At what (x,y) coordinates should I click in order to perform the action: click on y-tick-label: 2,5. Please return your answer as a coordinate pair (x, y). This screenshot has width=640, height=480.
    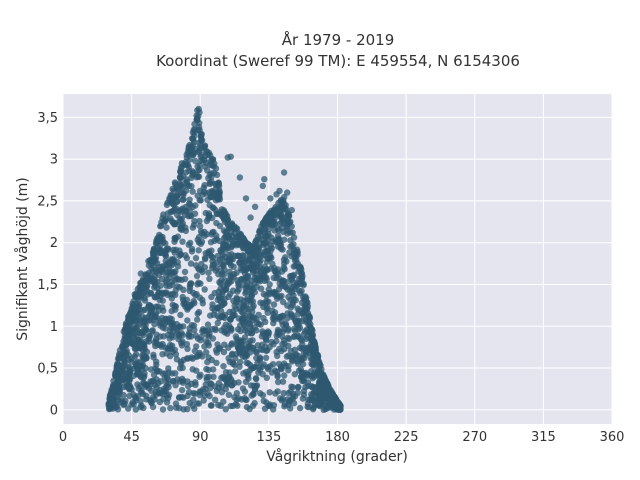
    Looking at the image, I should click on (47, 201).